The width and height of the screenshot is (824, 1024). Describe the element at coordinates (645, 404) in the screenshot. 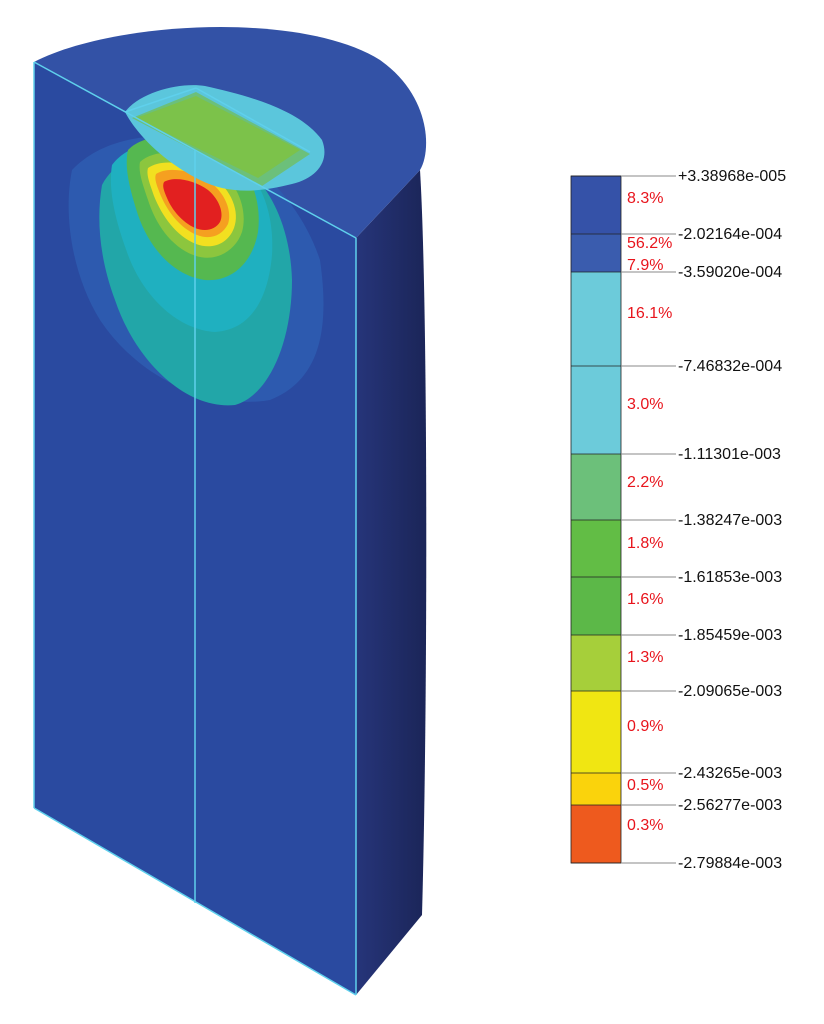

I see `legend-band-percent: 3.0%` at that location.